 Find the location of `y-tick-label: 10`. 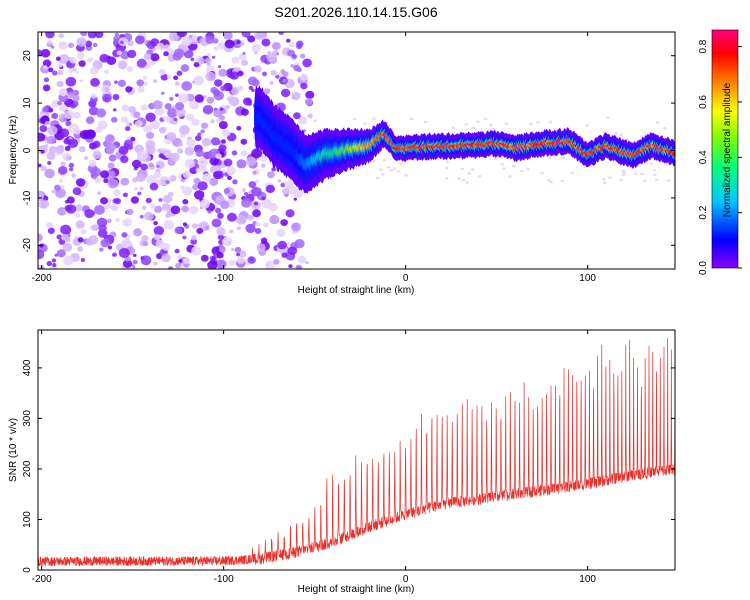

y-tick-label: 10 is located at coordinates (27, 103).